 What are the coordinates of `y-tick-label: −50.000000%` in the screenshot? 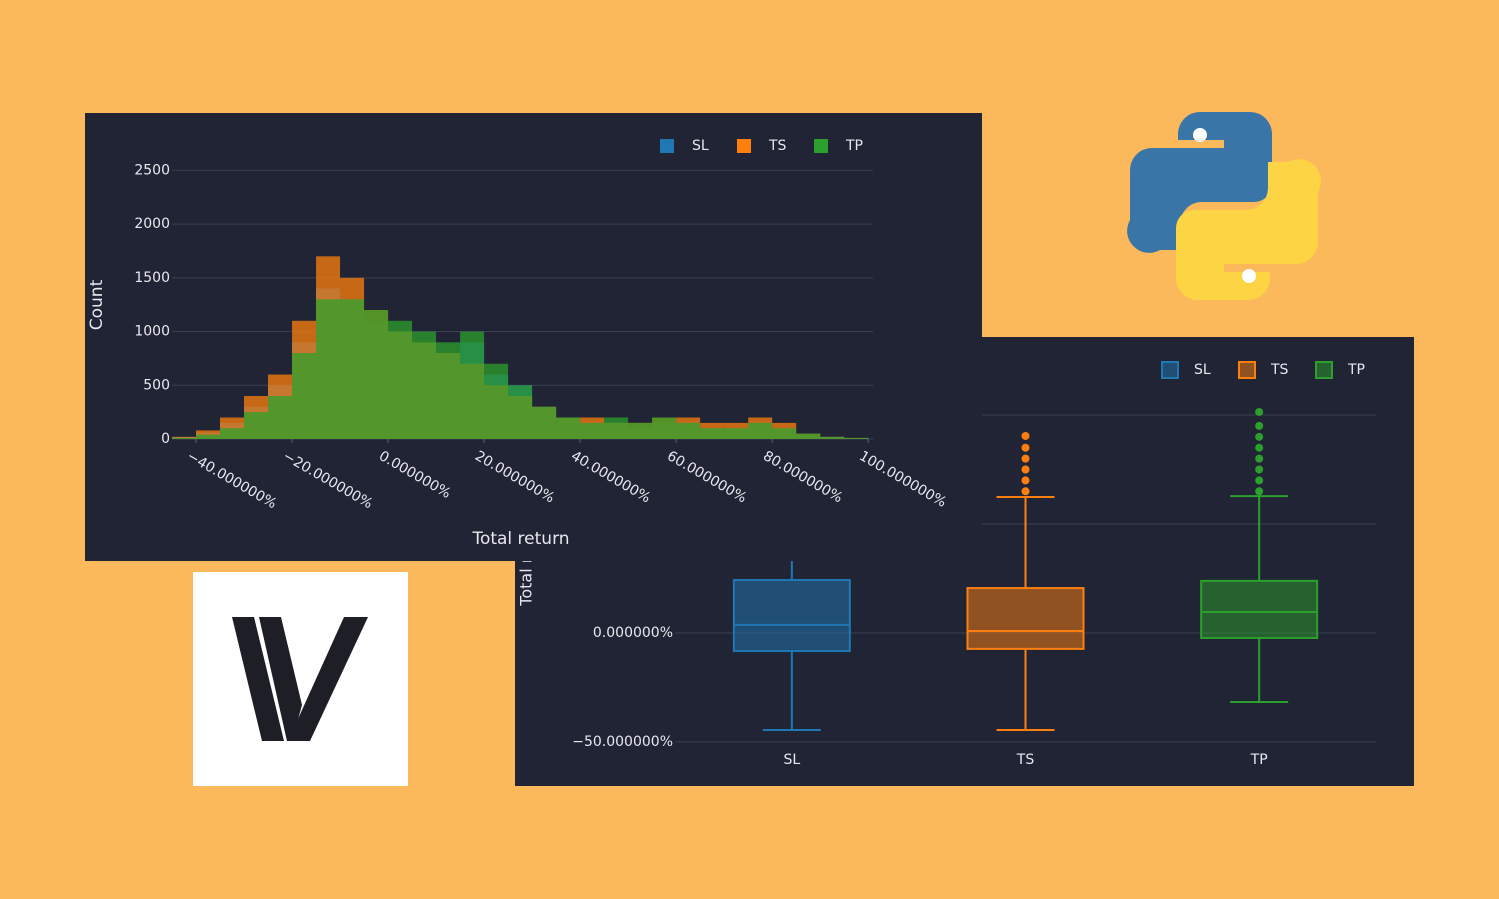 It's located at (622, 742).